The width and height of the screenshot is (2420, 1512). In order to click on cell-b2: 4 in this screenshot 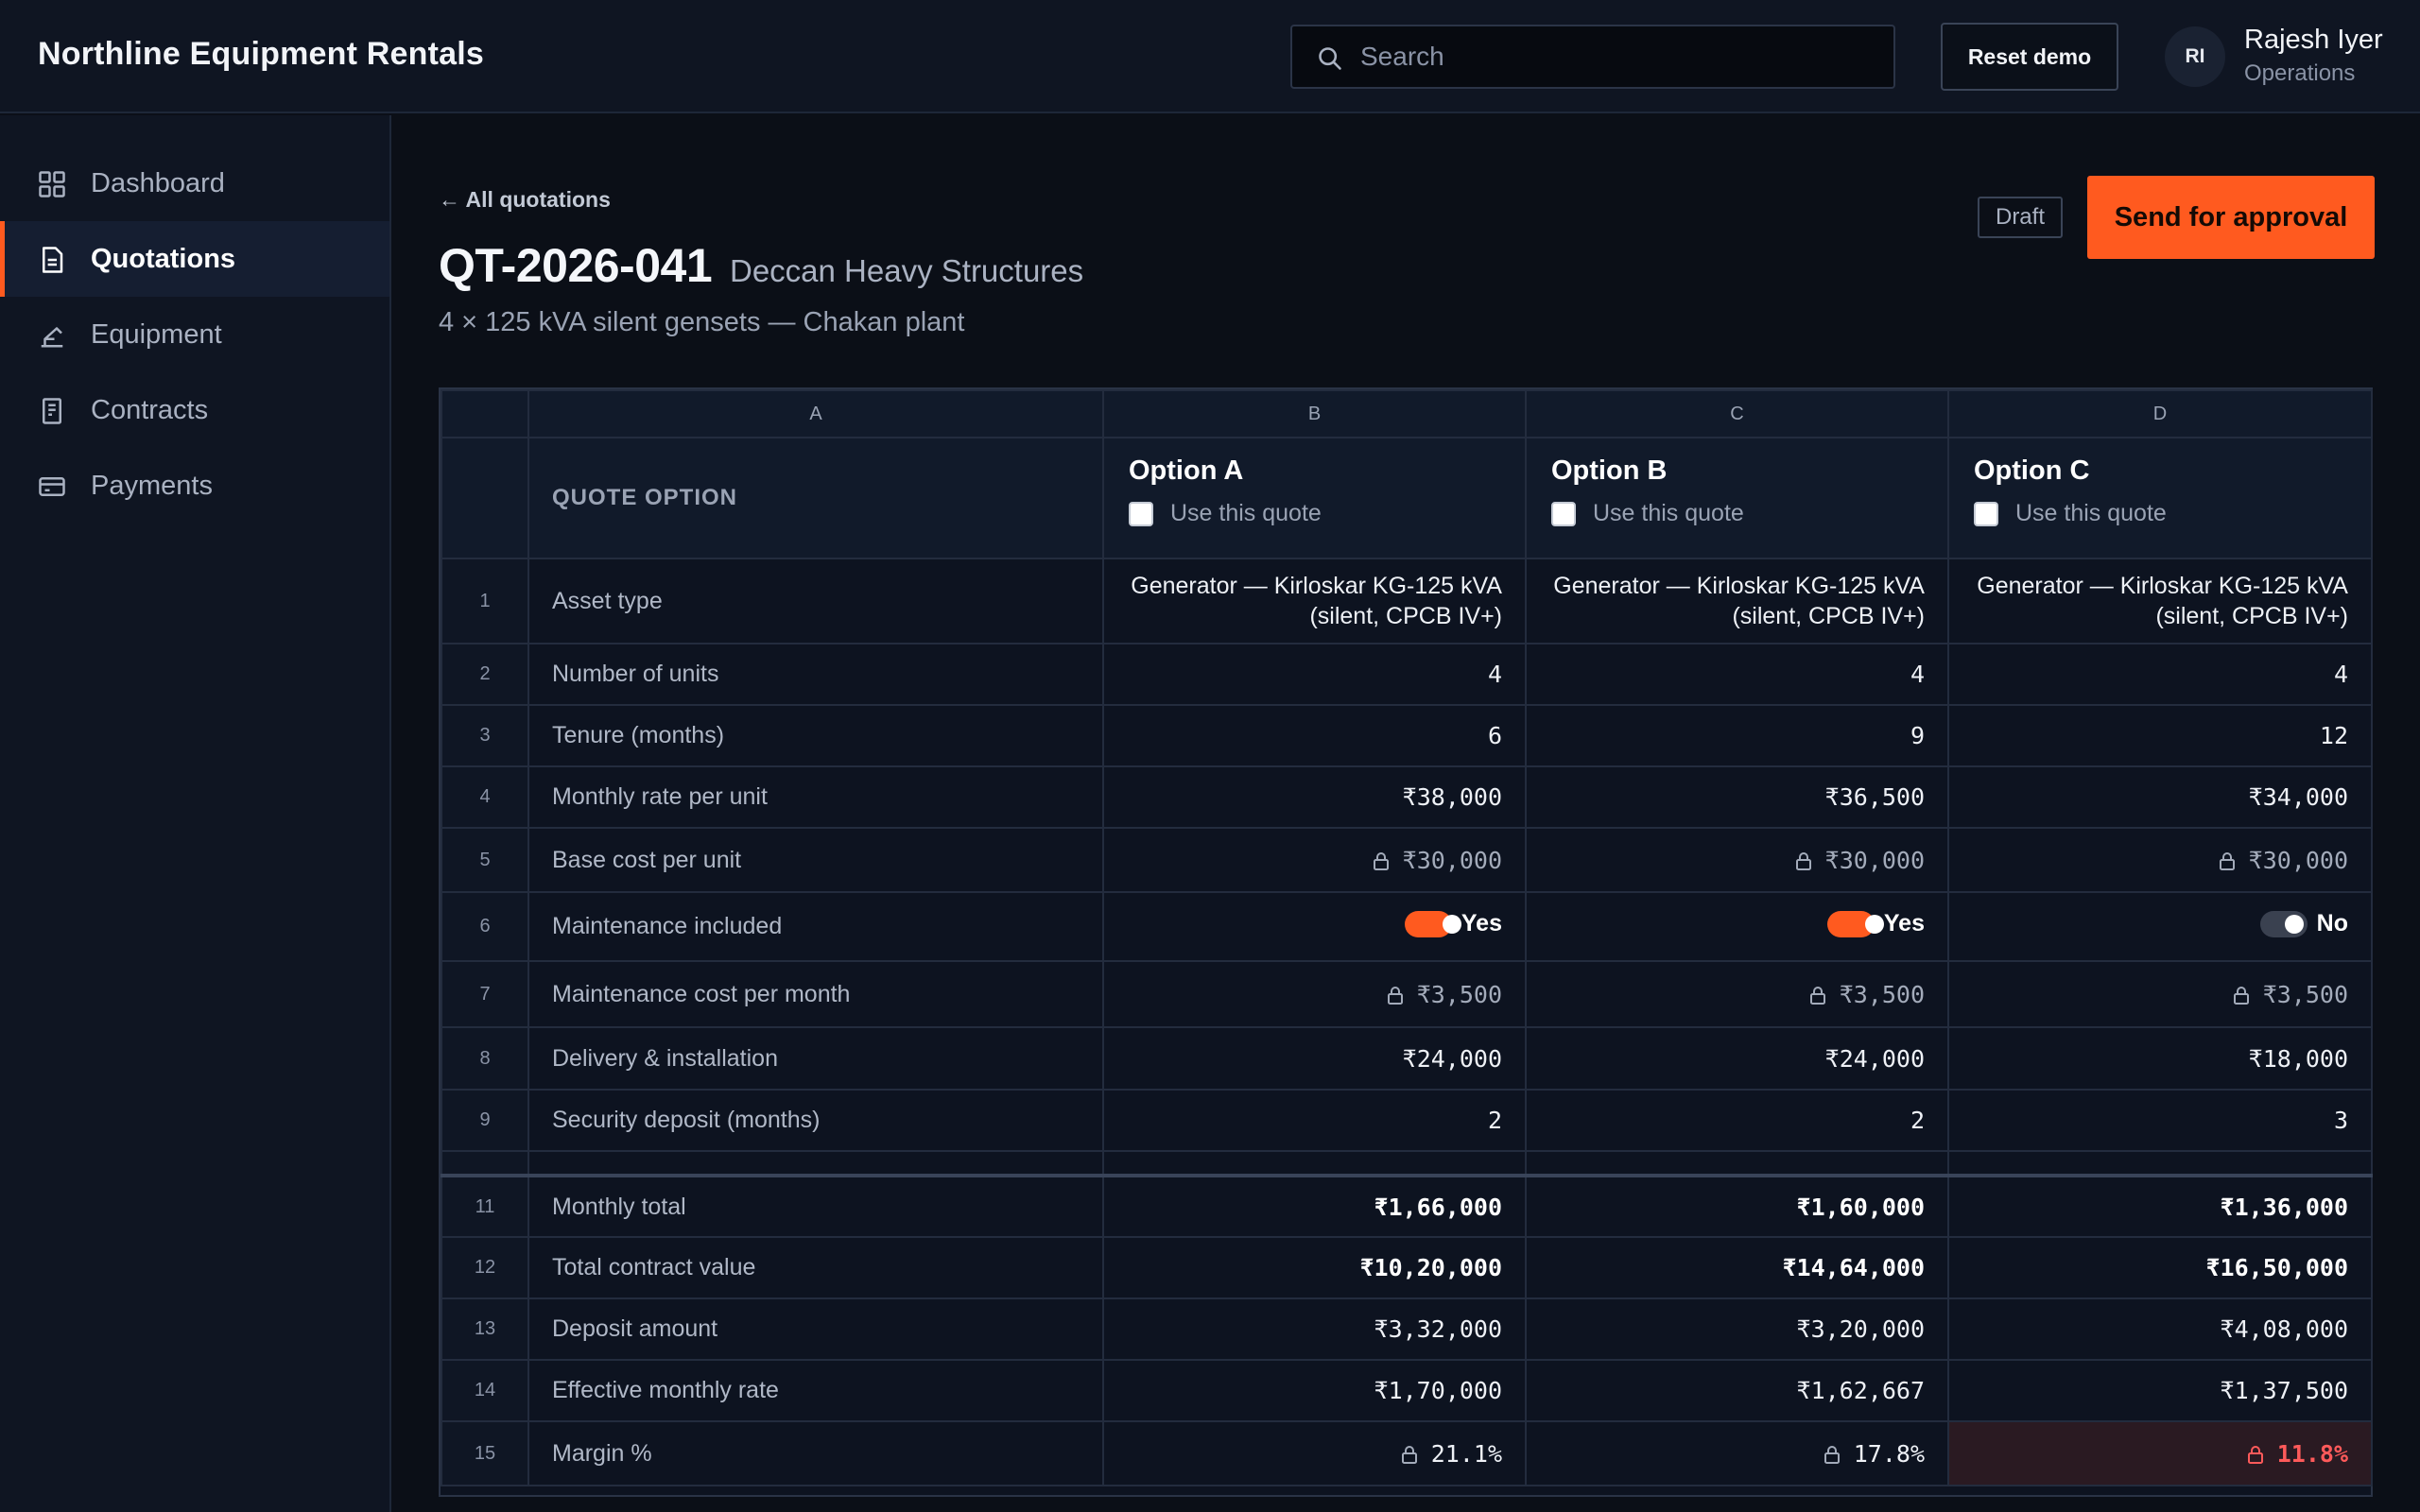, I will do `click(1314, 674)`.